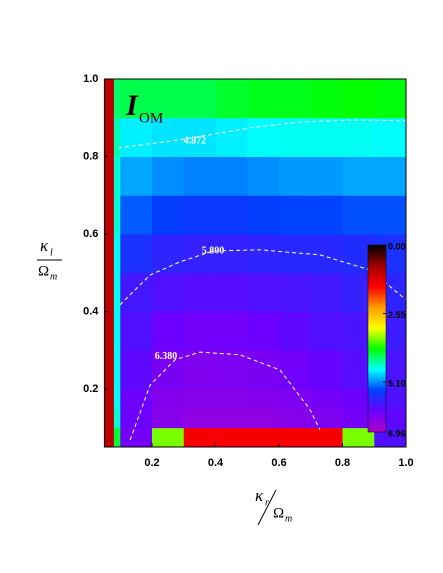 Image resolution: width=443 pixels, height=573 pixels. What do you see at coordinates (51, 252) in the screenshot?
I see `y-label-num-sub: l` at bounding box center [51, 252].